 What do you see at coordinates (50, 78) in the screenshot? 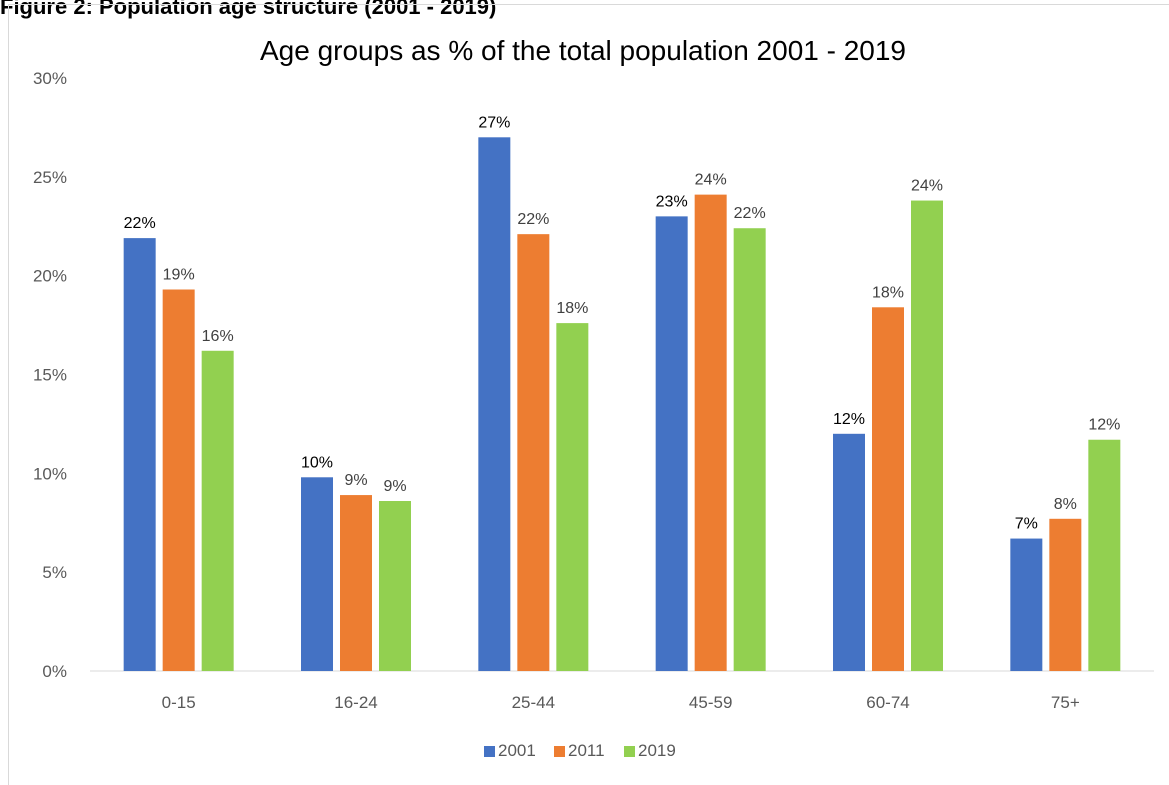
I see `y-tick-label: 30%` at bounding box center [50, 78].